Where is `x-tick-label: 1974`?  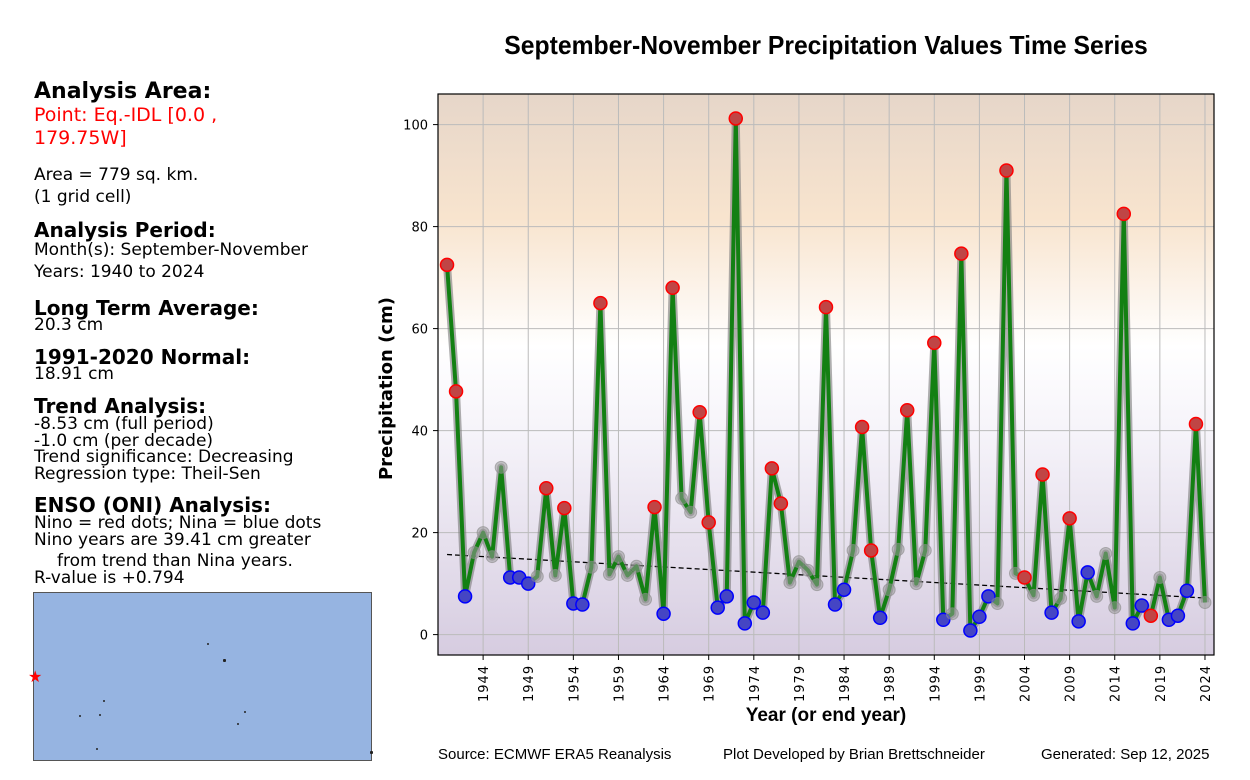 x-tick-label: 1974 is located at coordinates (755, 683).